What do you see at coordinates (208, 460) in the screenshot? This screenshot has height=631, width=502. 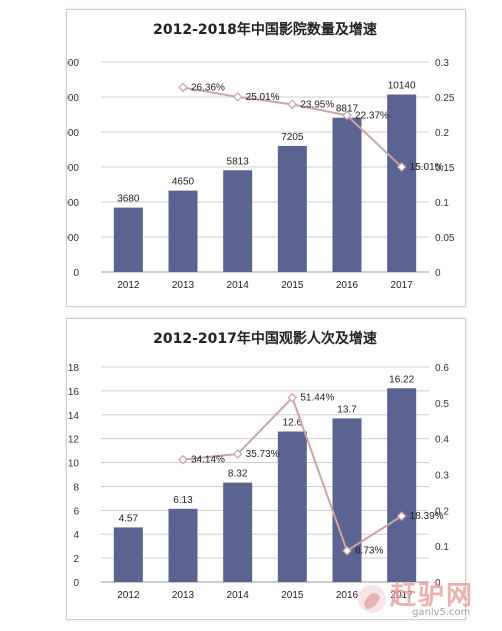 I see `growth-rate-label: 34.14%` at bounding box center [208, 460].